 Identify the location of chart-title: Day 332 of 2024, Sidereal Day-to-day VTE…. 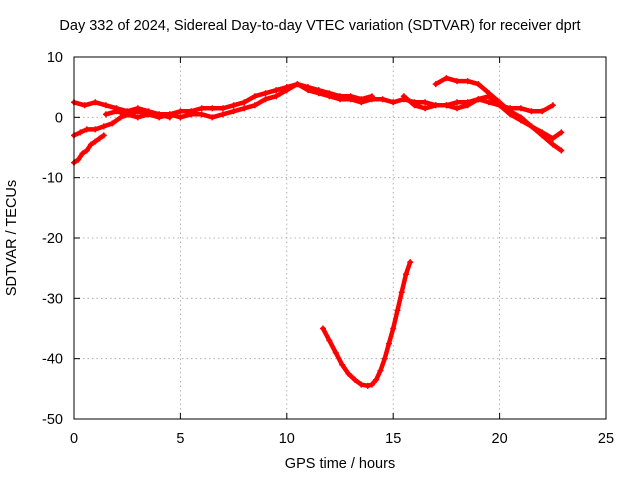
(320, 26).